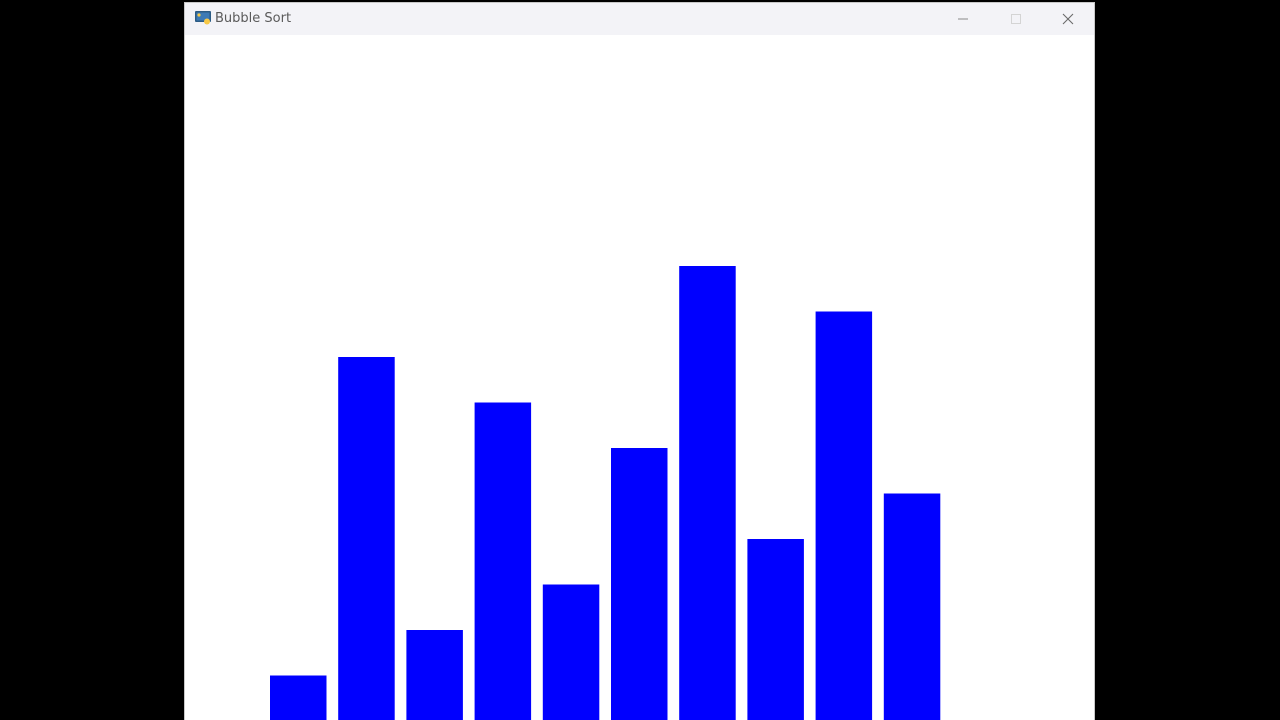  Describe the element at coordinates (253, 18) in the screenshot. I see `window-title: Bubble Sort` at that location.